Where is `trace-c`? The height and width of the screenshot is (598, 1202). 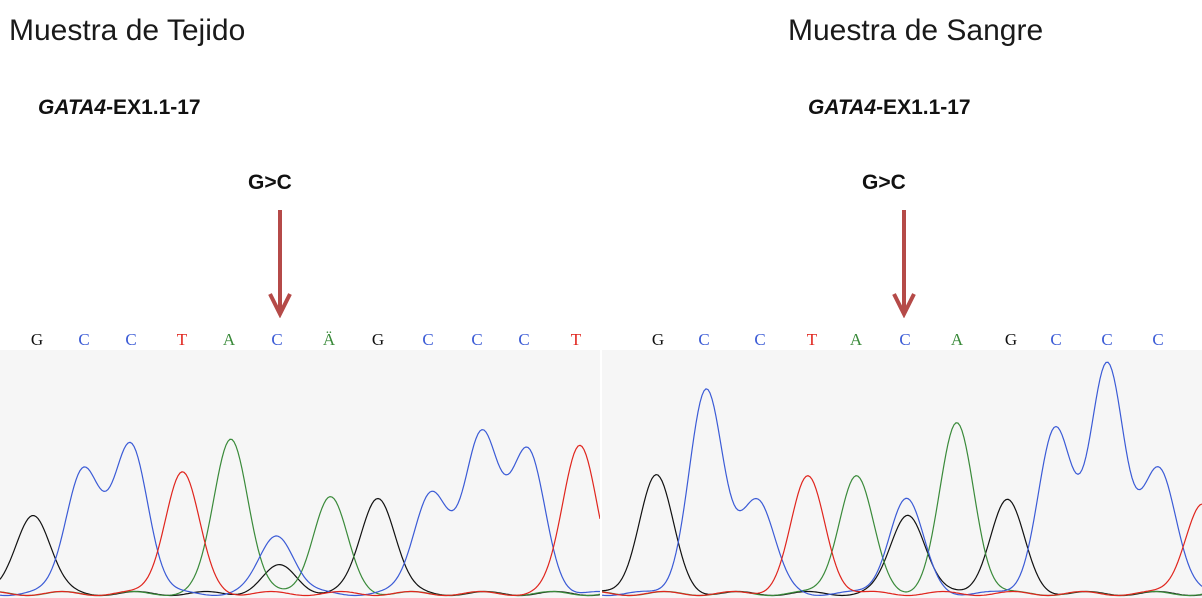 trace-c is located at coordinates (300, 512).